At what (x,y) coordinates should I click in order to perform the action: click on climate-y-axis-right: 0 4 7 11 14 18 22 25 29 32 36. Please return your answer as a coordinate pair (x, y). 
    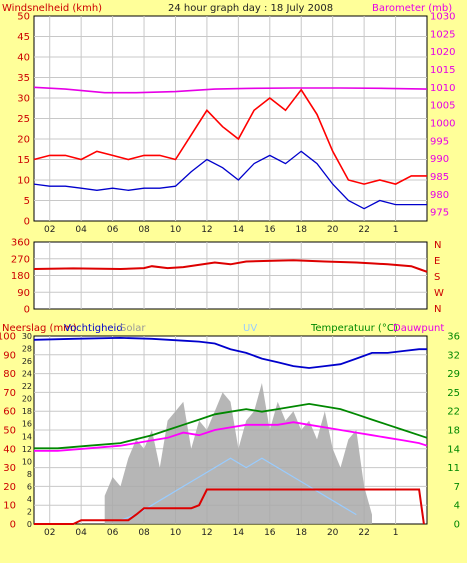
    Looking at the image, I should click on (453, 431).